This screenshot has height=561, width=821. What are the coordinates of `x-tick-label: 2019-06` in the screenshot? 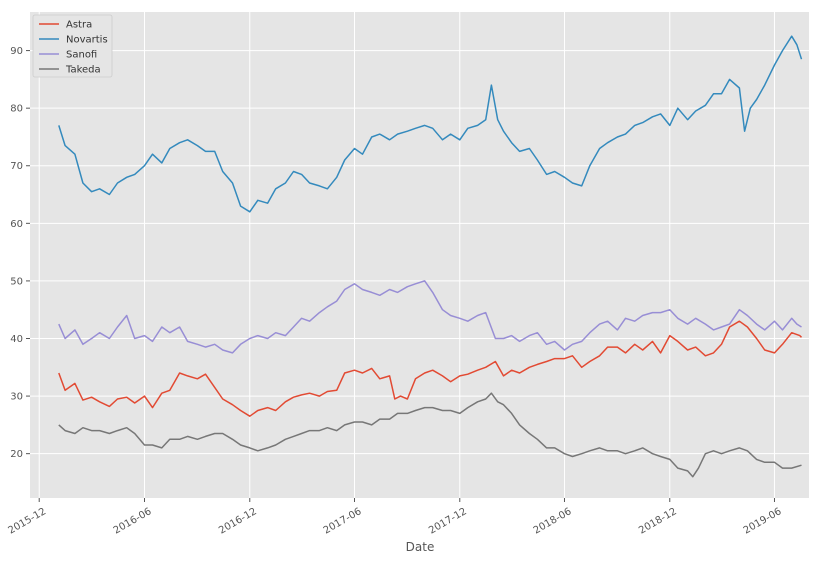 It's located at (763, 521).